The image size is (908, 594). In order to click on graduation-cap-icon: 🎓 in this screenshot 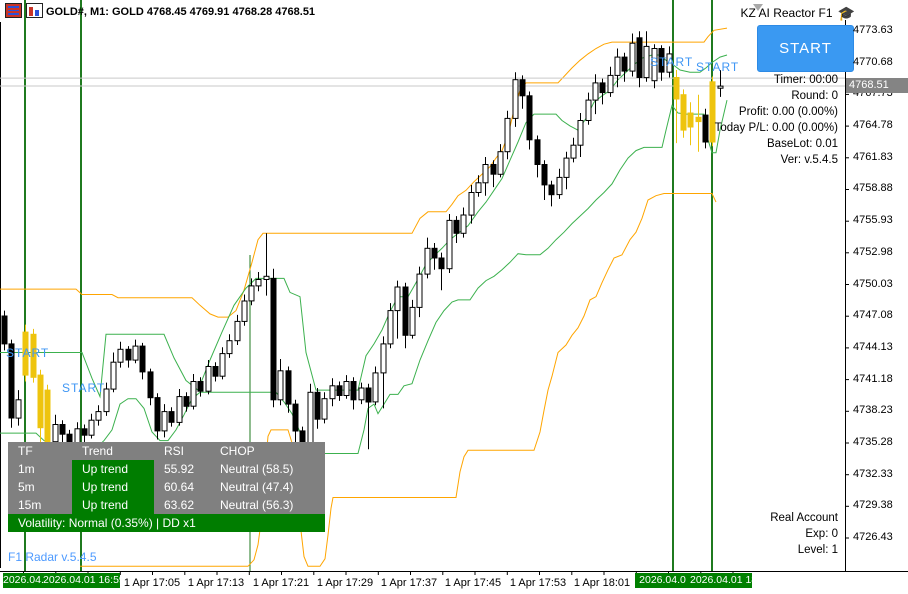, I will do `click(846, 13)`.